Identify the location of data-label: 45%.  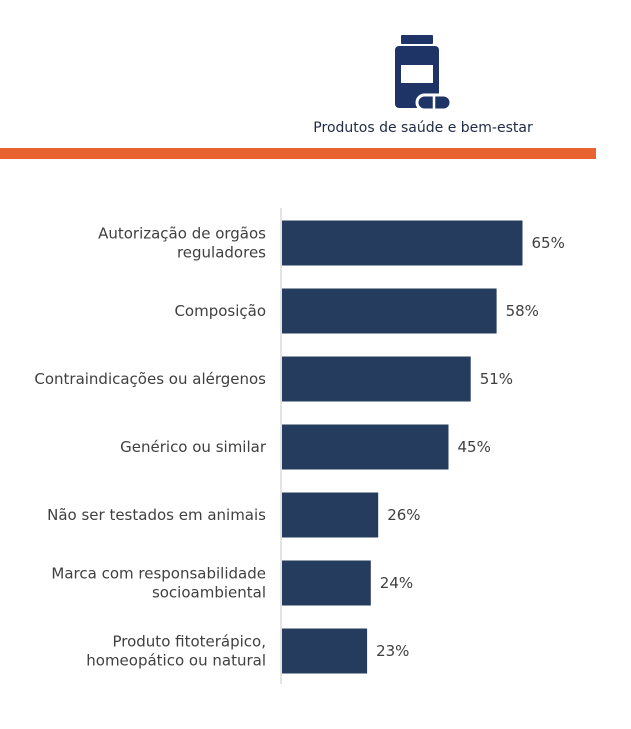
(474, 447).